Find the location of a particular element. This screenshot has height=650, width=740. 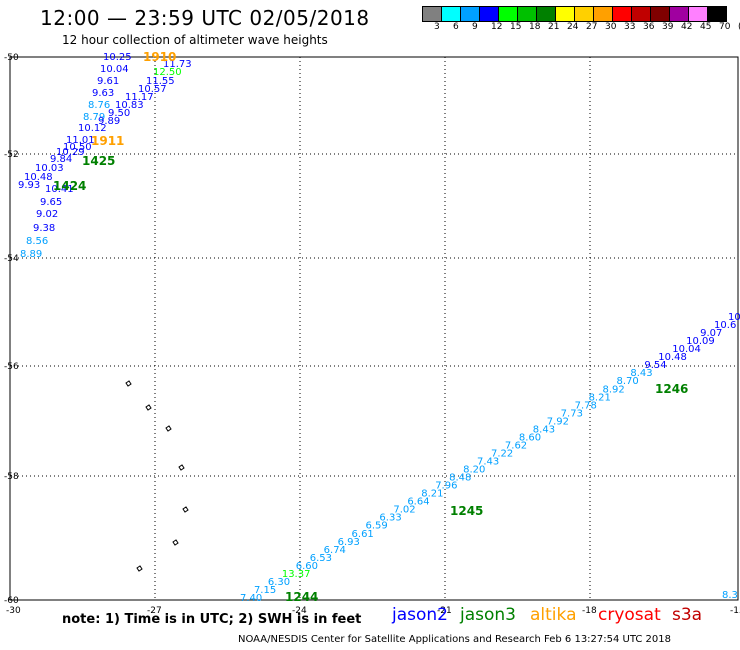

swh-label: 6.60 is located at coordinates (307, 566).